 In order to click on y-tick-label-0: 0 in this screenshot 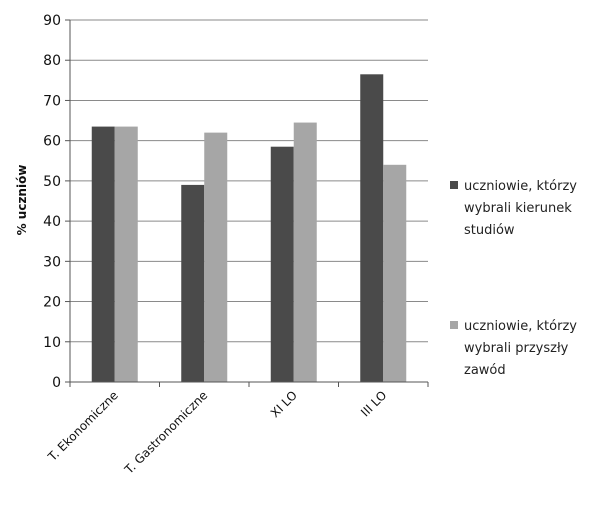, I will do `click(56, 383)`.